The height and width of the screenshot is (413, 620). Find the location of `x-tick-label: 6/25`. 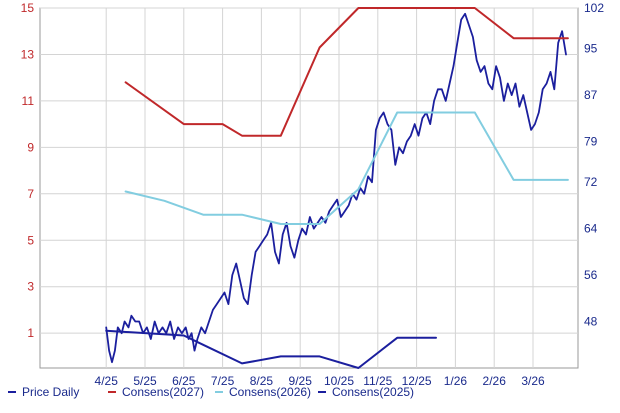

x-tick-label: 6/25 is located at coordinates (184, 381).